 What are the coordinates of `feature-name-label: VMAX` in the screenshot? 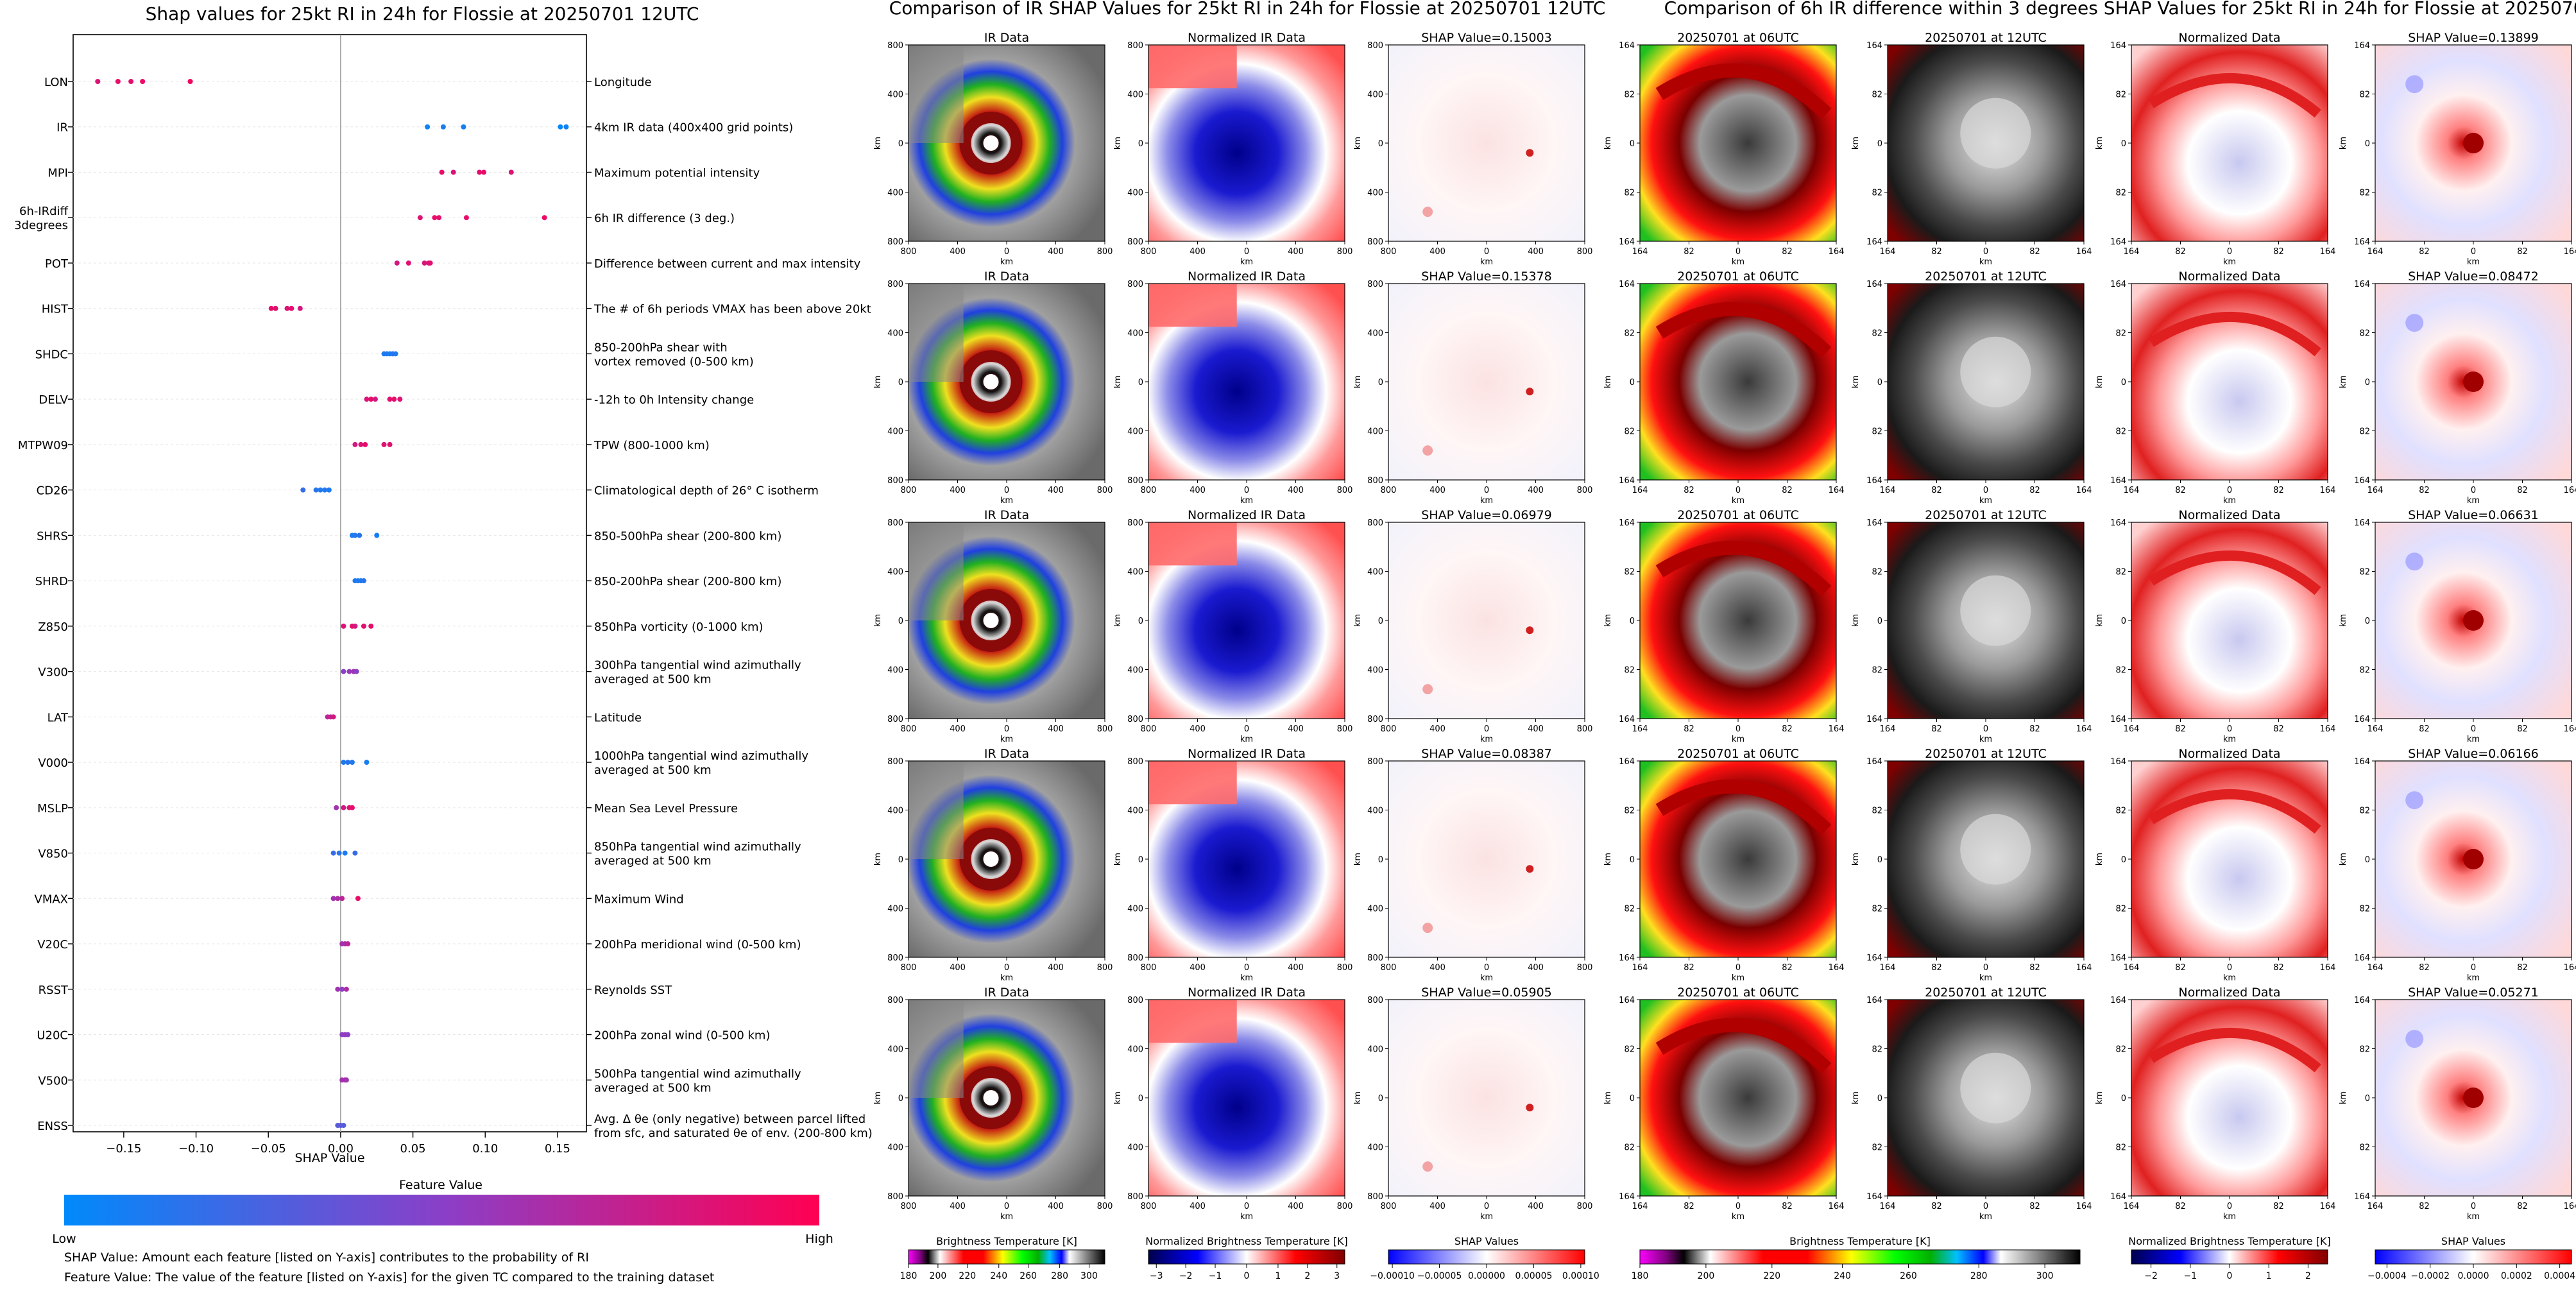 It's located at (52, 899).